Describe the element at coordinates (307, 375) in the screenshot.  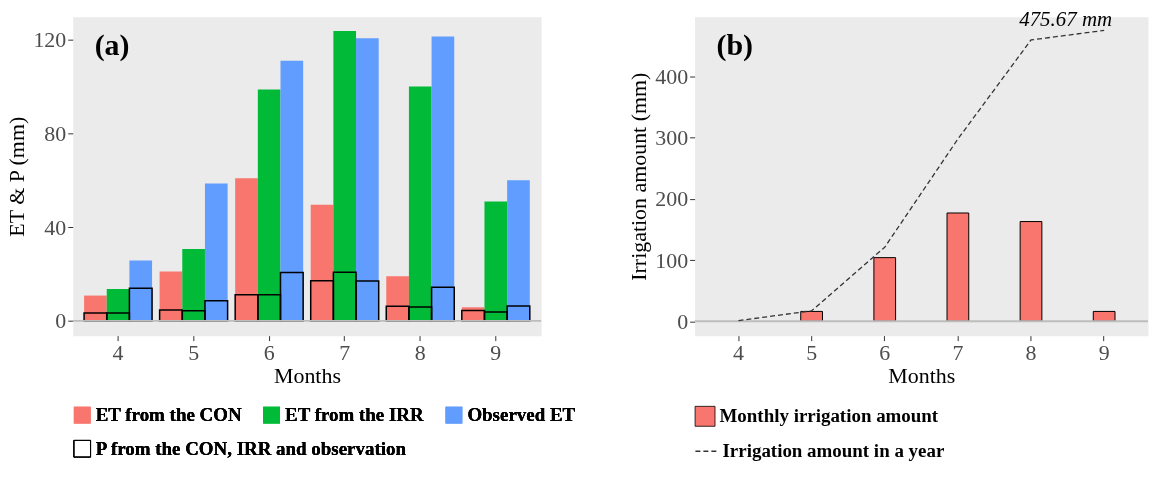
I see `x-axis-title: Months` at that location.